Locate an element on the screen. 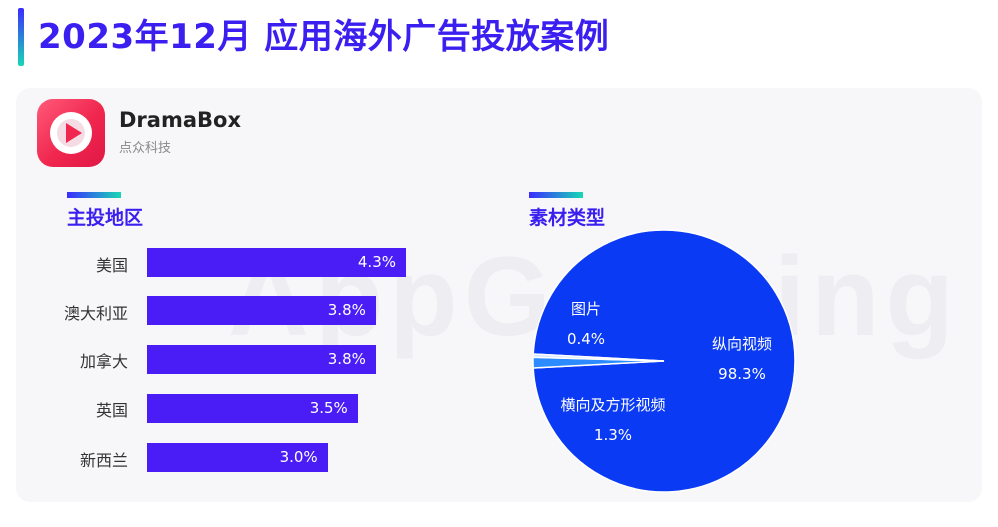 This screenshot has height=527, width=998. material-chart-title: 素材类型 is located at coordinates (567, 218).